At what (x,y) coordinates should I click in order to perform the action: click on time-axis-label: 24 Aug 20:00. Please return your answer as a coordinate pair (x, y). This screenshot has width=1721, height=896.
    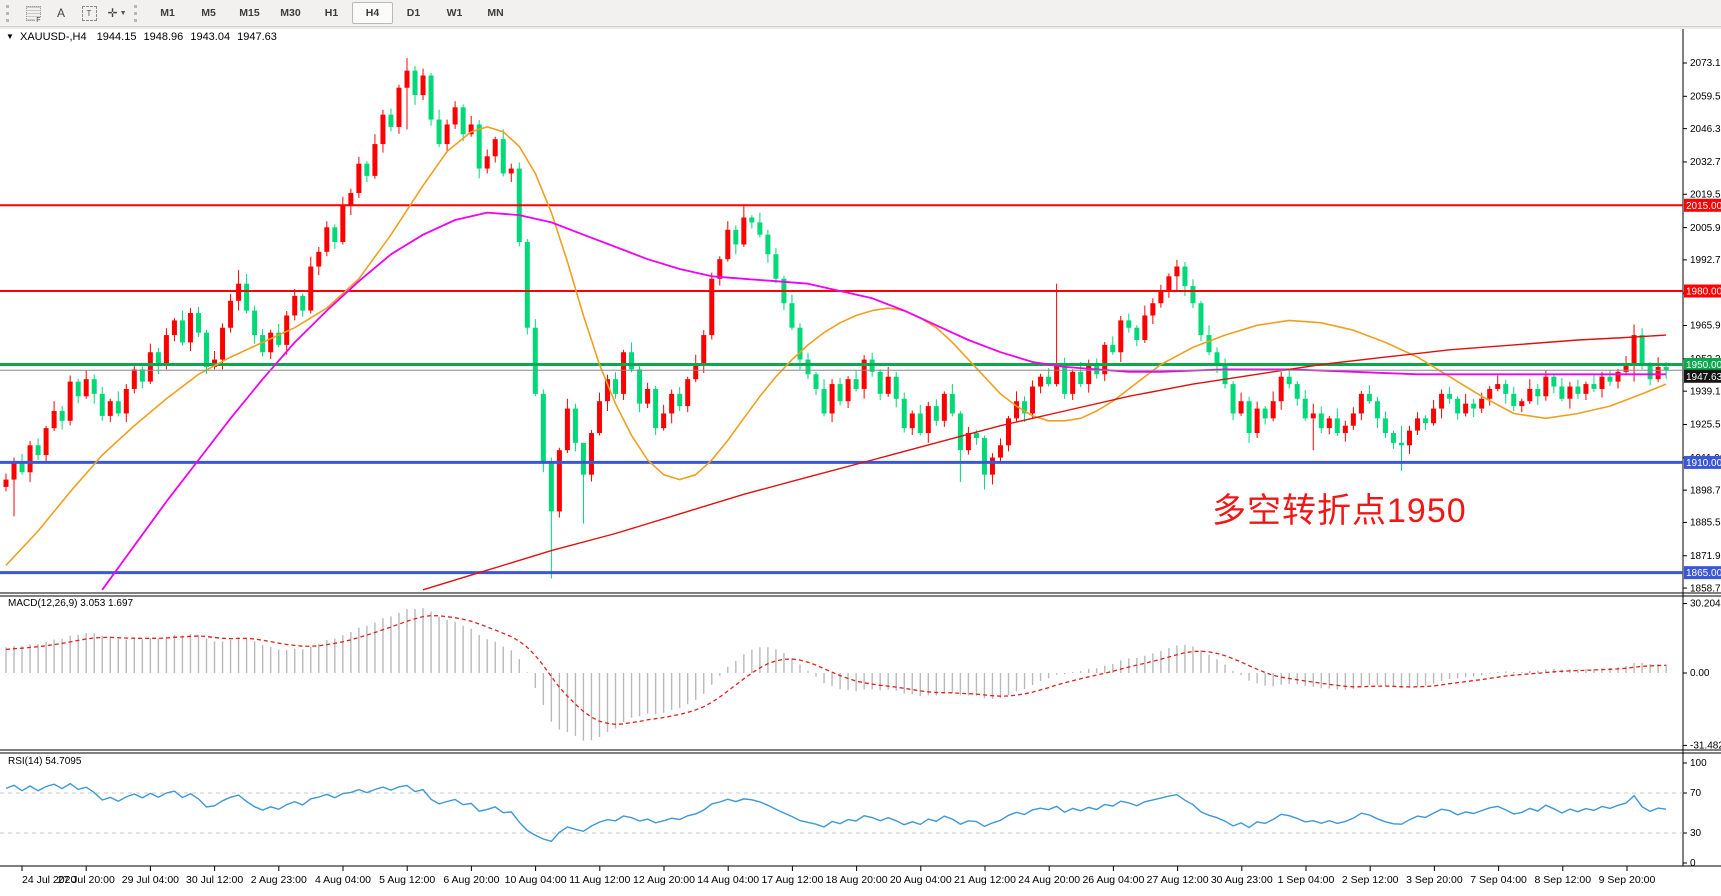
    Looking at the image, I should click on (1049, 880).